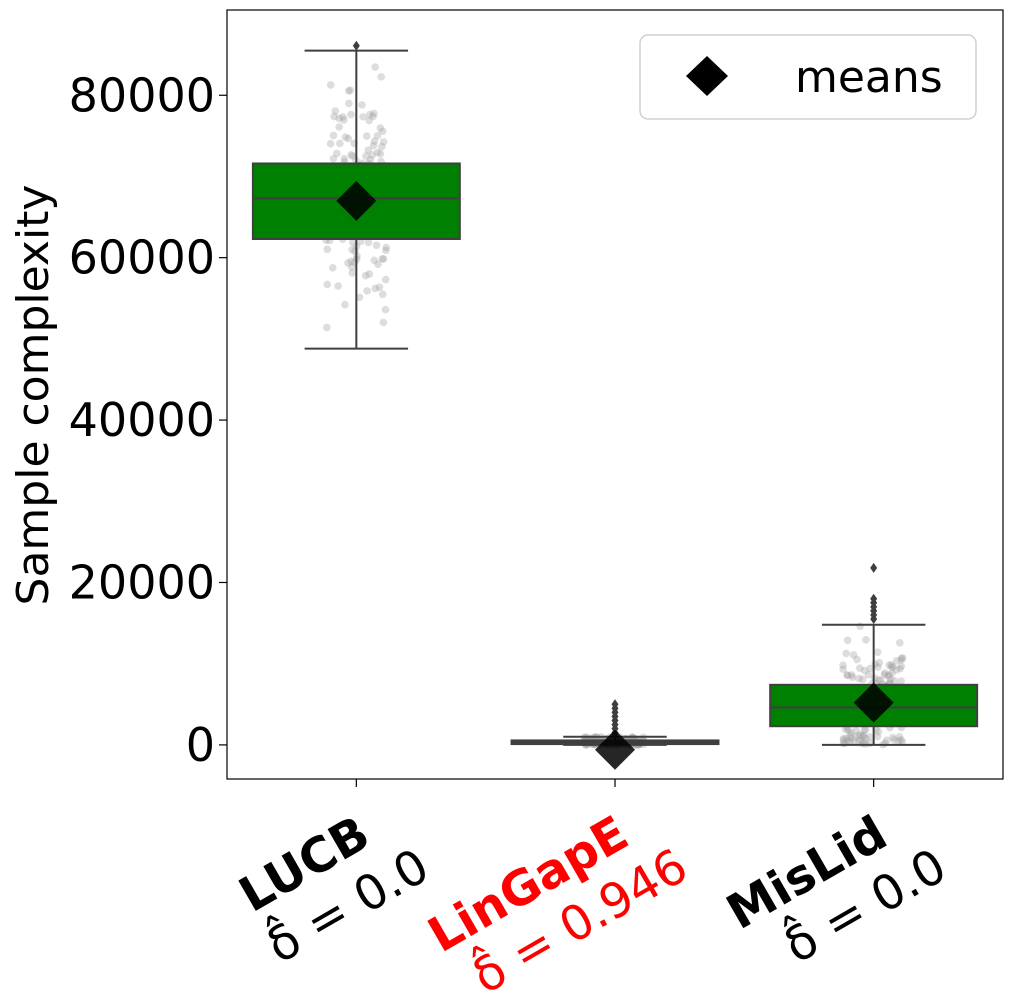  I want to click on y-axis-label: Sample complexity, so click(33, 395).